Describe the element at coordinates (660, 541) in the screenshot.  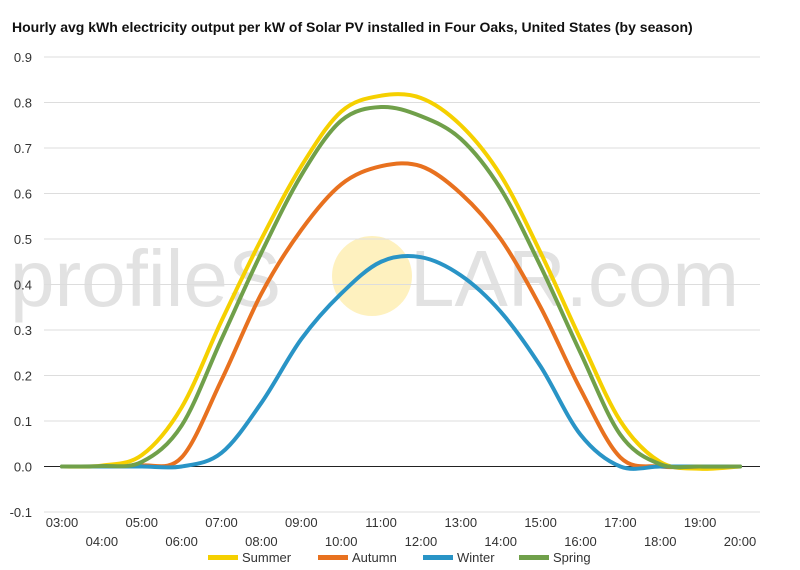
I see `x-tick-label: 18:00` at that location.